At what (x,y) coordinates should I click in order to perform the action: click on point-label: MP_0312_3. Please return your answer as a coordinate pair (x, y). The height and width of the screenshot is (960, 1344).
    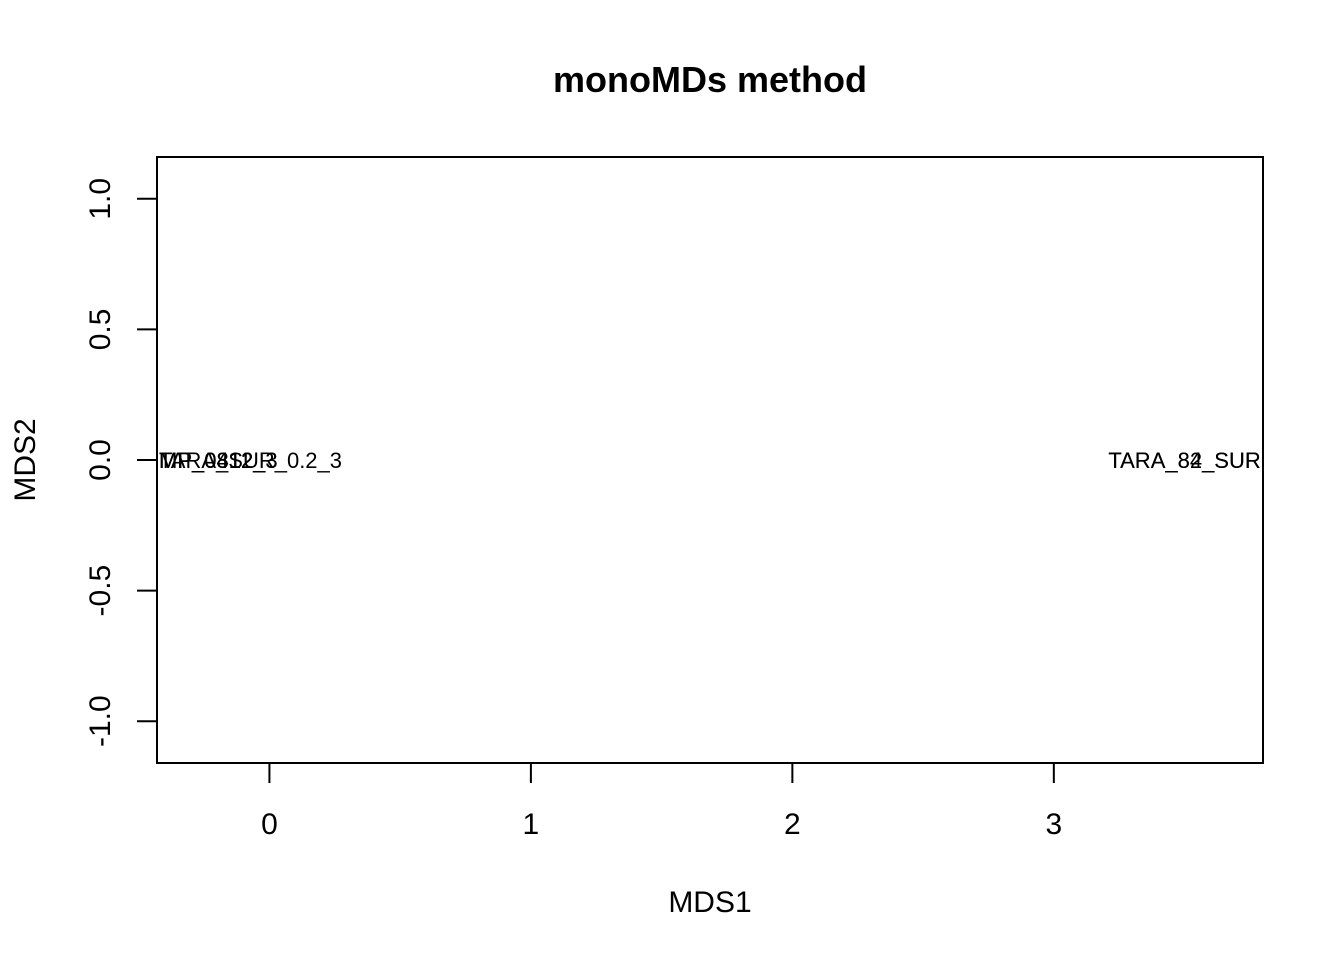
    Looking at the image, I should click on (218, 460).